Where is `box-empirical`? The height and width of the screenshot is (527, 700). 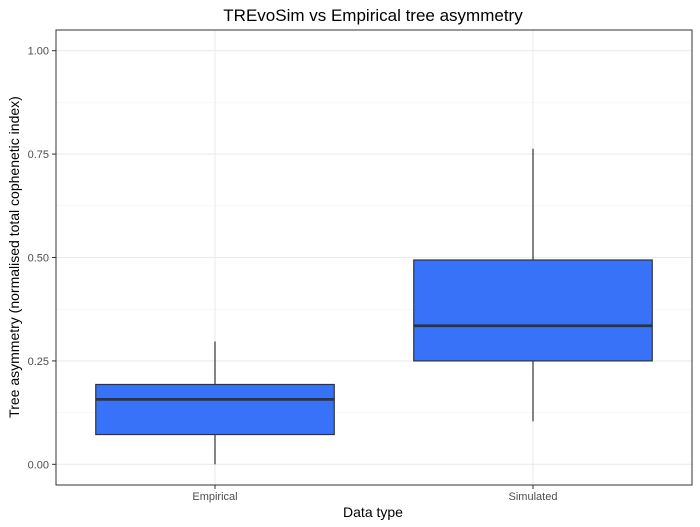
box-empirical is located at coordinates (215, 403).